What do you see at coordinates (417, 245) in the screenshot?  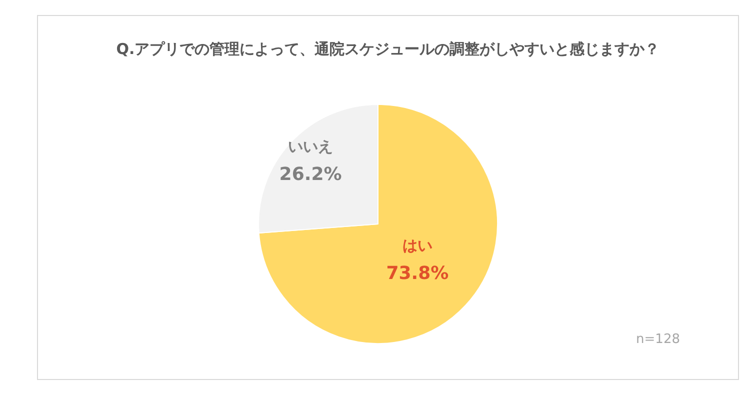 I see `slice-label: はい` at bounding box center [417, 245].